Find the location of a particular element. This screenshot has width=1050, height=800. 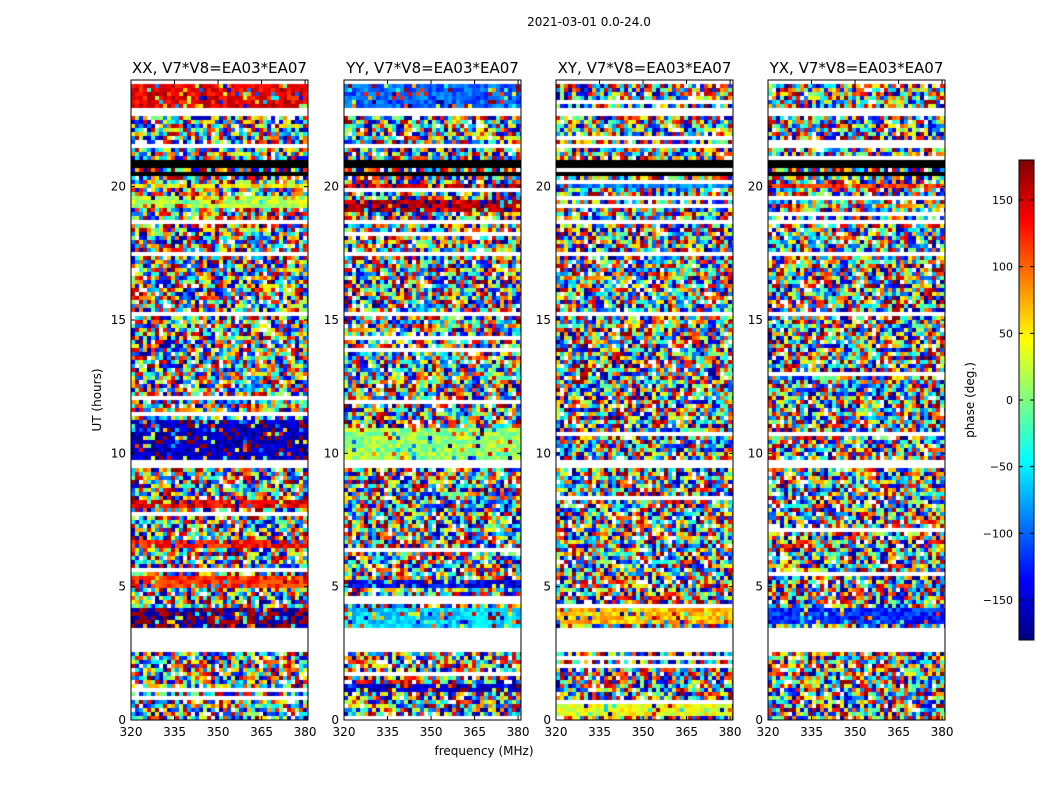

y-axis-label: UT (hours) is located at coordinates (97, 399).